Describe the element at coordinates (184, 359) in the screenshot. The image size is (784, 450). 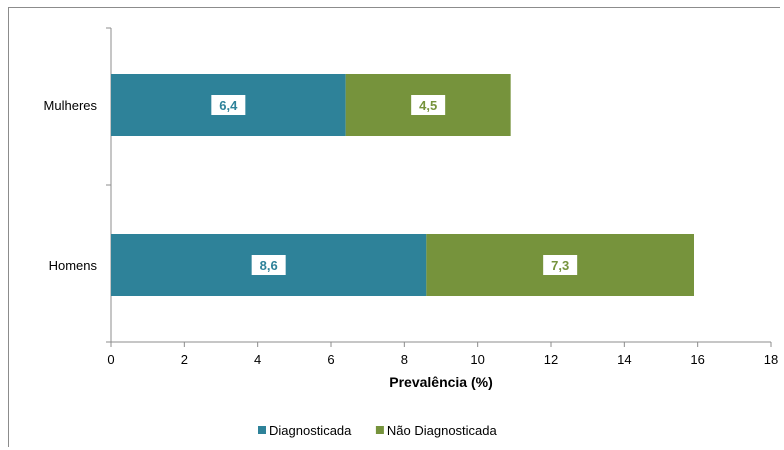
I see `x-tick-label: 2` at that location.